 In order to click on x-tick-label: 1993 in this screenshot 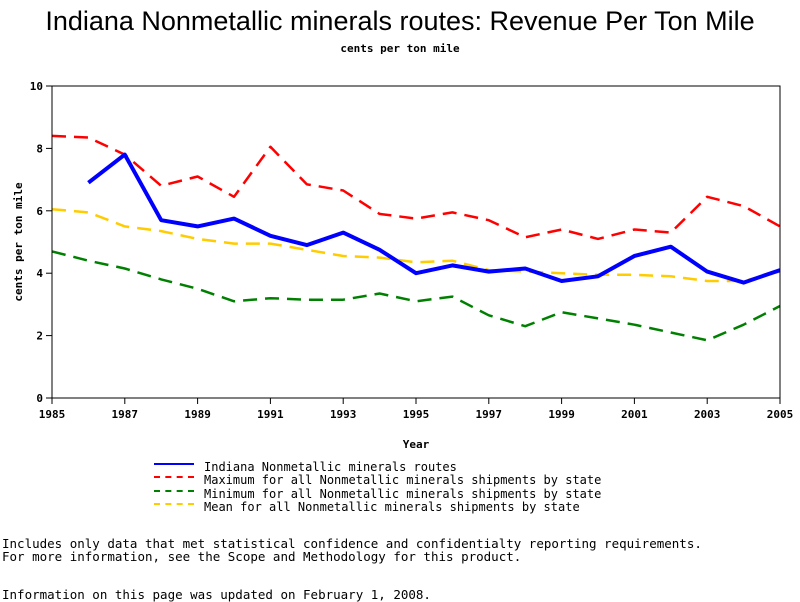, I will do `click(343, 414)`.